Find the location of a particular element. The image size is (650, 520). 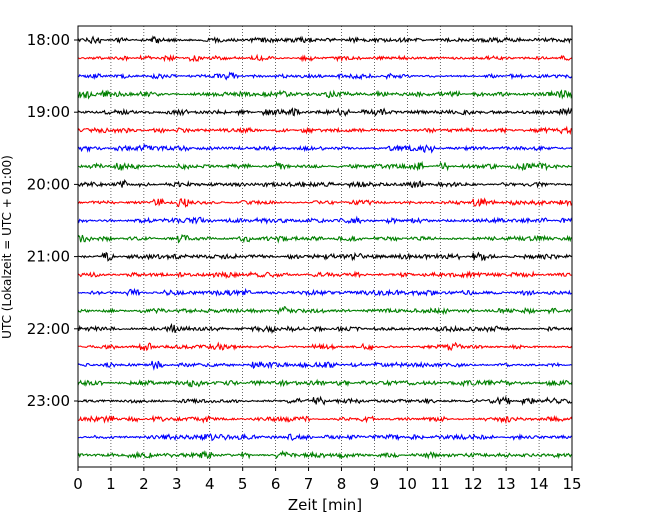

x-tick-label: 5 is located at coordinates (243, 484).